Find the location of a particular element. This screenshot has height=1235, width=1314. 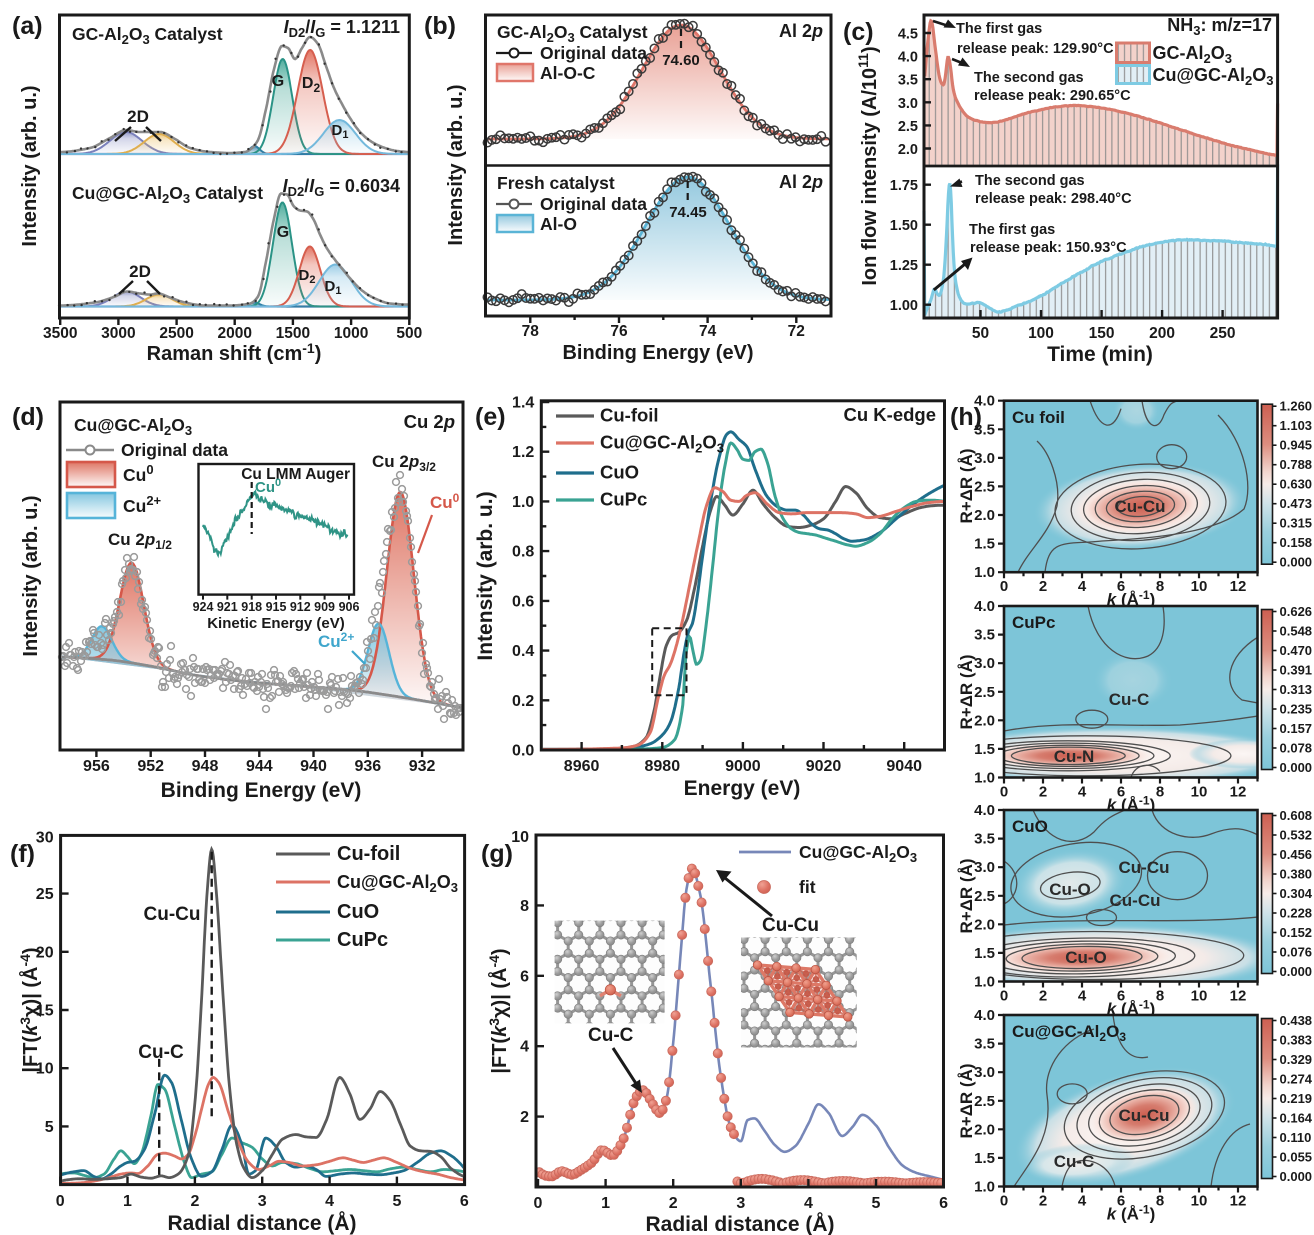

svg-text: 956 is located at coordinates (96, 766).